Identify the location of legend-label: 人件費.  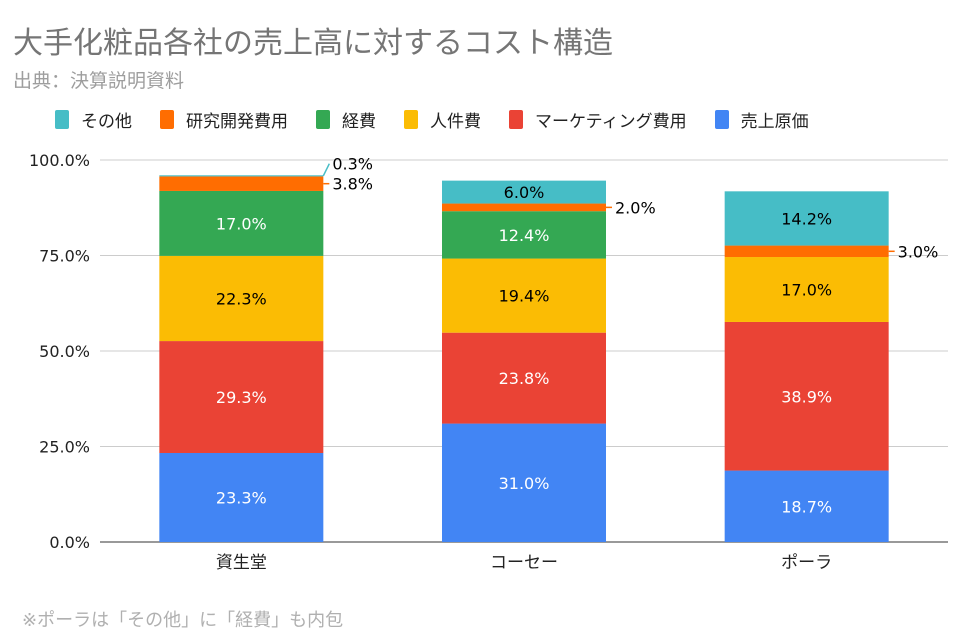
(455, 122).